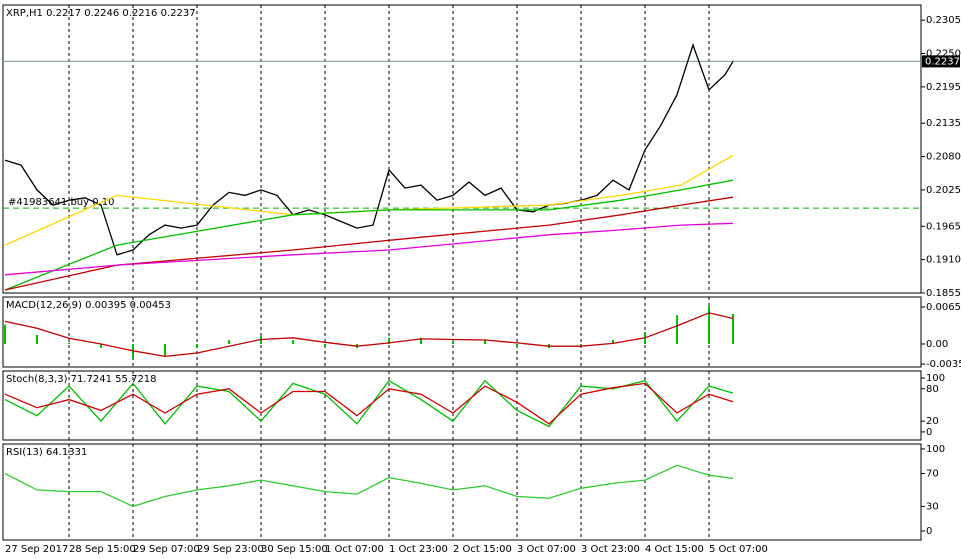 The height and width of the screenshot is (559, 961). I want to click on x-tick-label: 4 Oct 15:00, so click(674, 549).